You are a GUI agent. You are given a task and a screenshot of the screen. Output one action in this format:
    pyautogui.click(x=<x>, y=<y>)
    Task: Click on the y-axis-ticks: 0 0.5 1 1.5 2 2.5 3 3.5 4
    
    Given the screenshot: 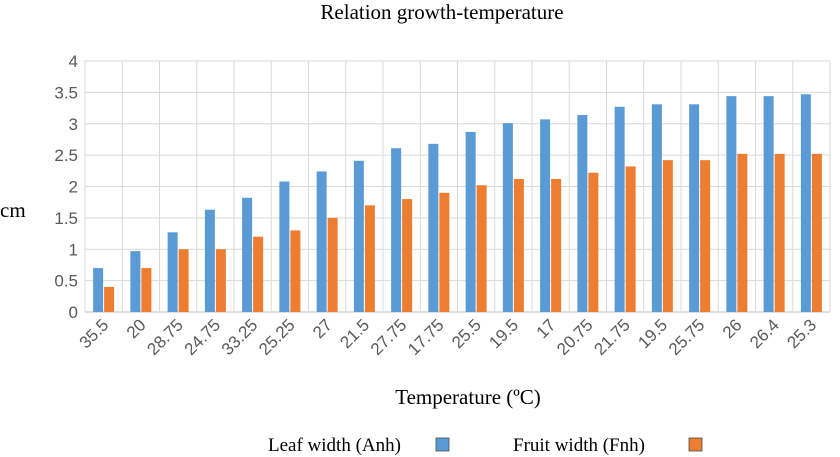 What is the action you would take?
    pyautogui.click(x=66, y=187)
    